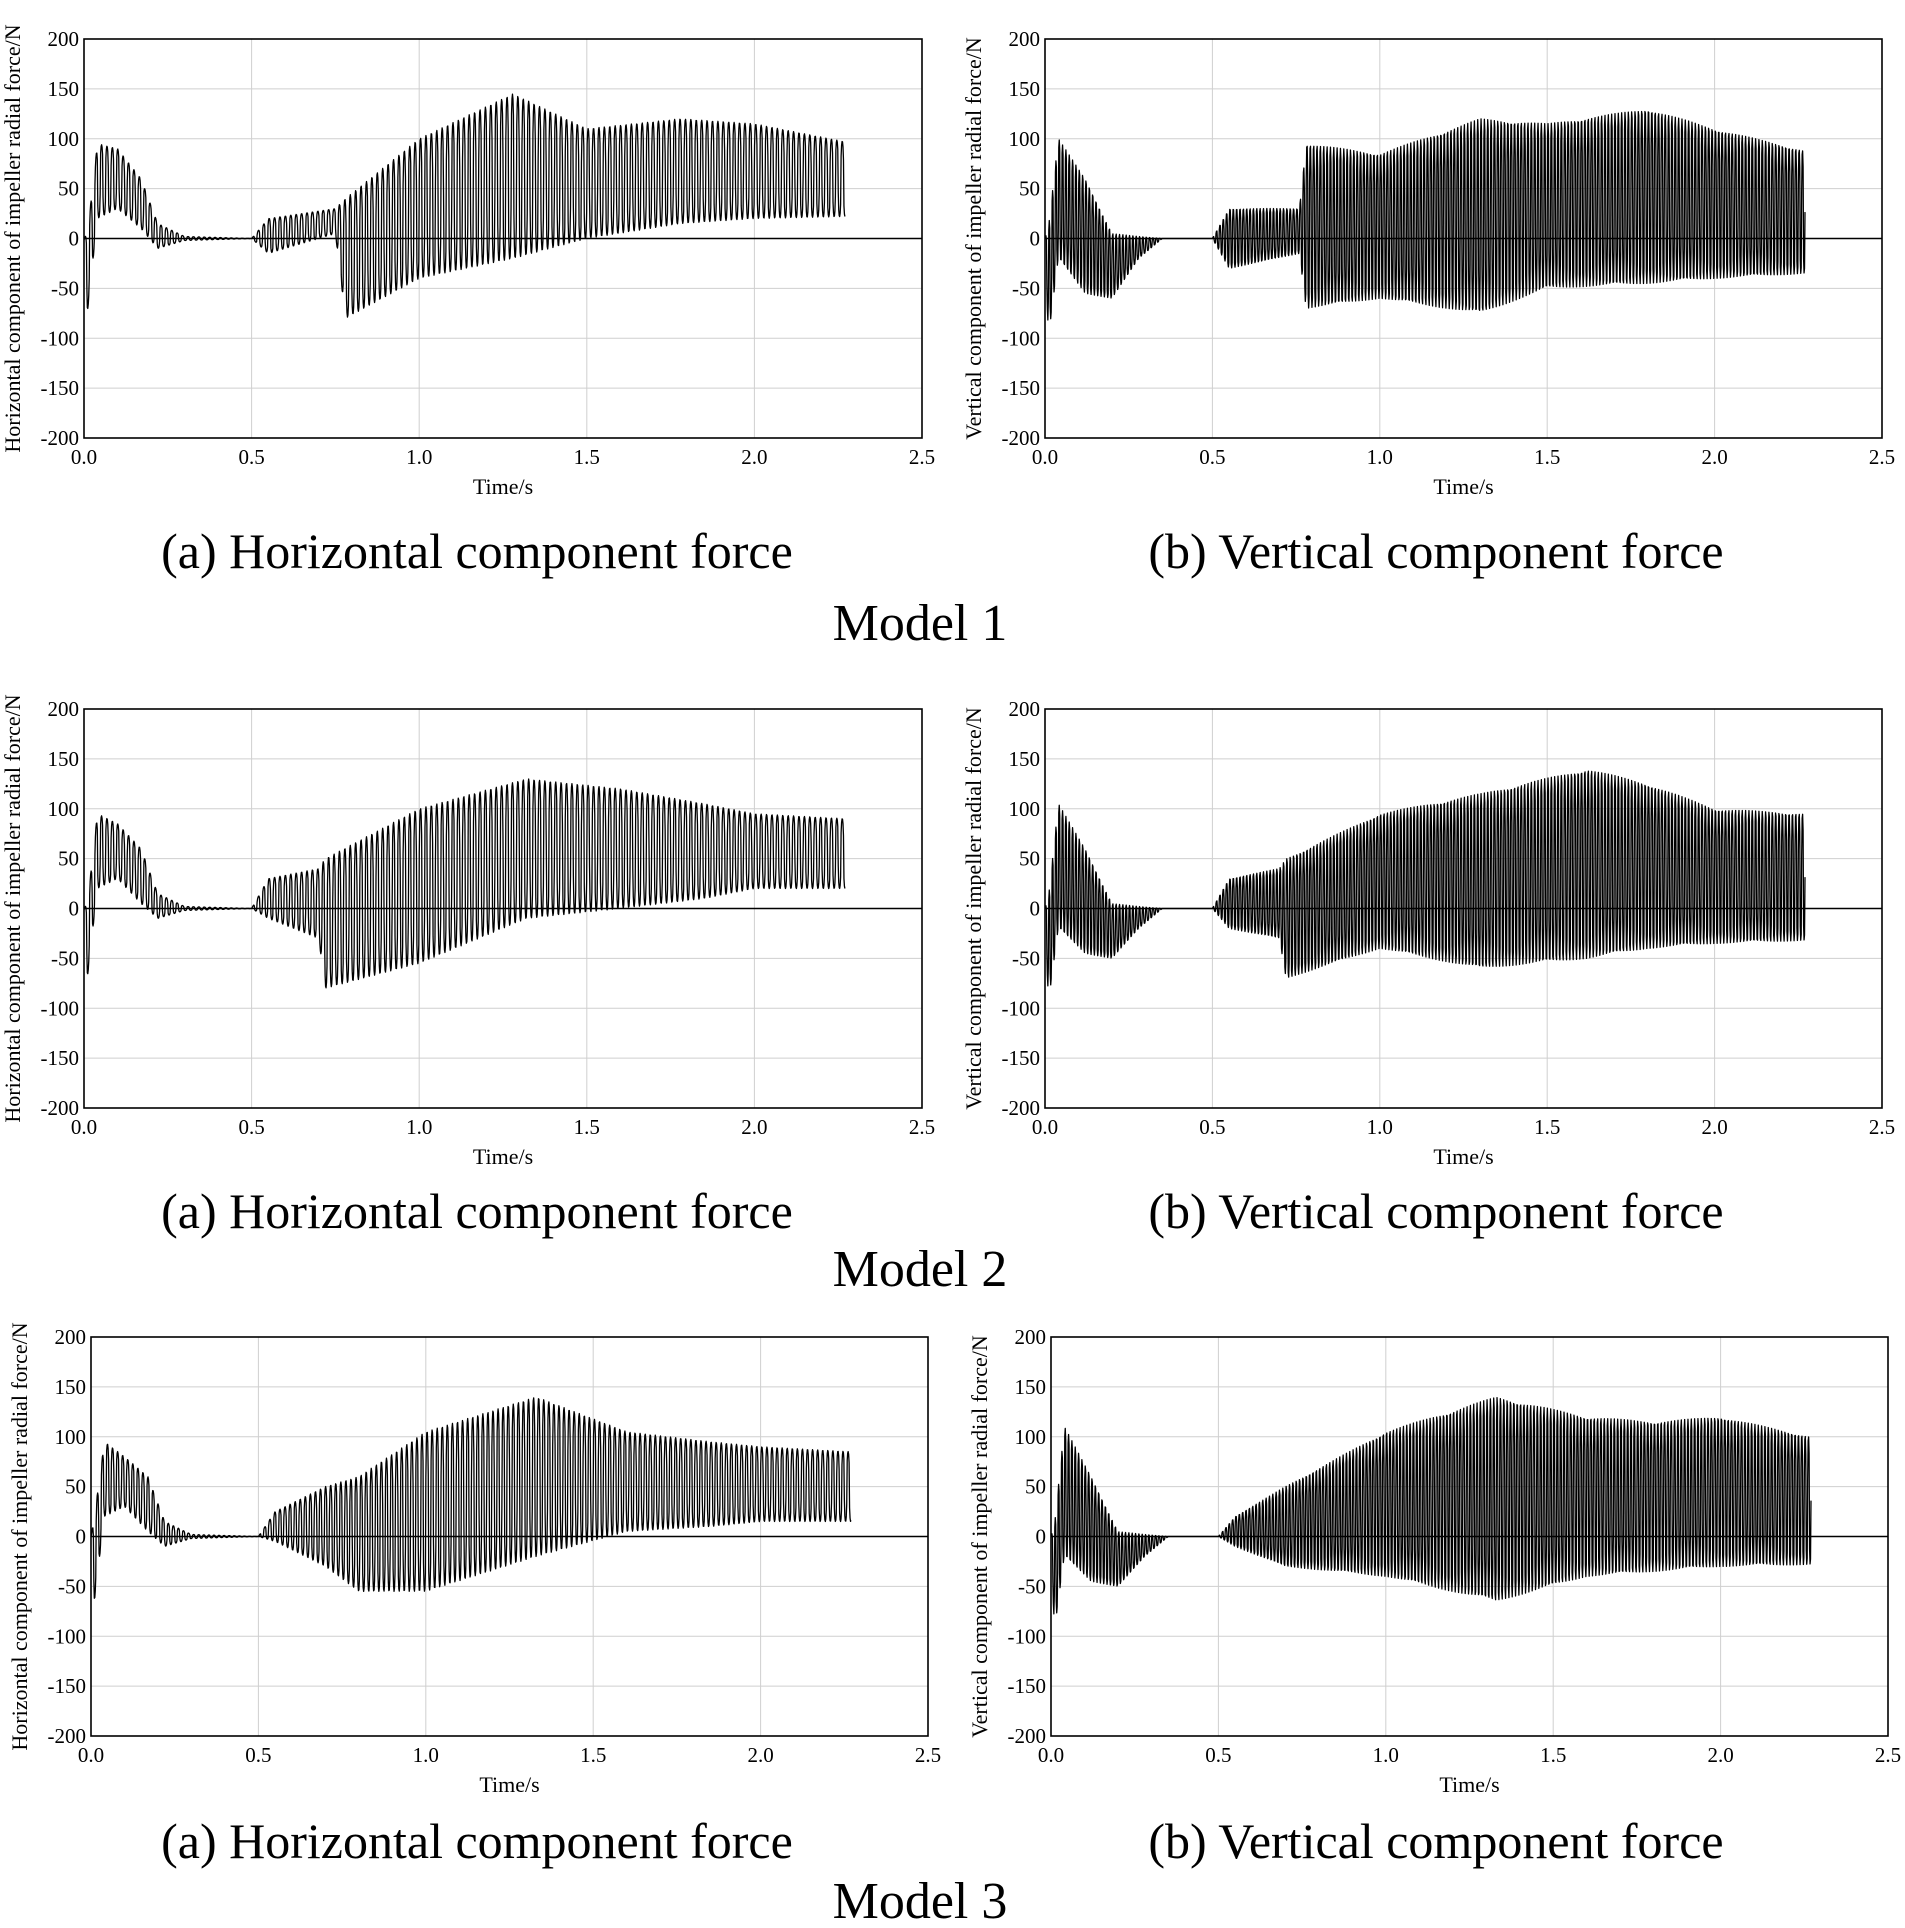 This screenshot has width=1905, height=1928. Describe the element at coordinates (477, 1211) in the screenshot. I see `caption-model2-a: (a) Horizontal component force` at that location.